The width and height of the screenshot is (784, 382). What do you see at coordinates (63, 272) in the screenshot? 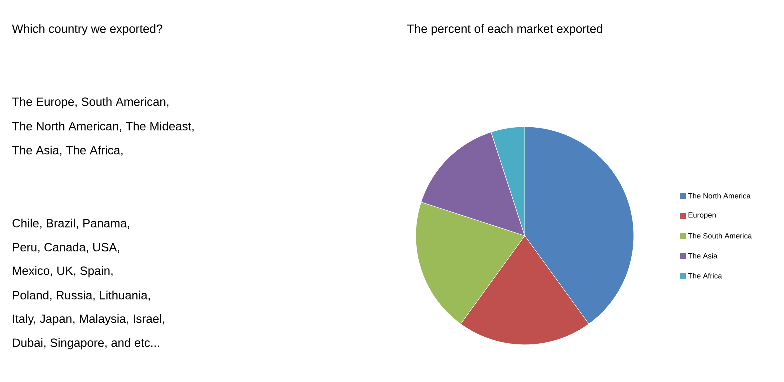
I see `text: Mexico, UK, Spain,` at bounding box center [63, 272].